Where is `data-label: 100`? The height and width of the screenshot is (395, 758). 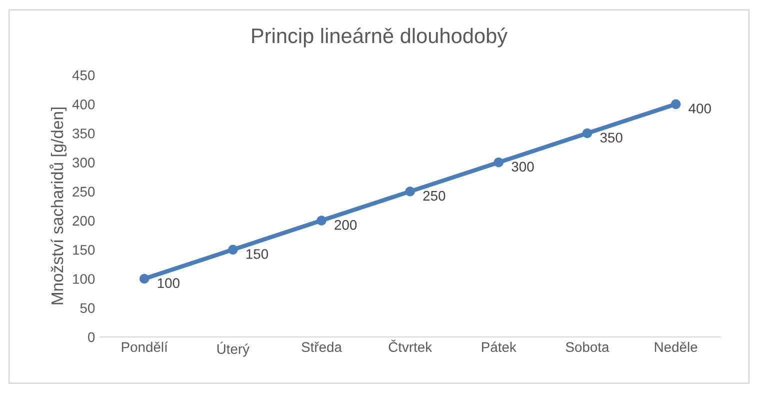 data-label: 100 is located at coordinates (169, 283).